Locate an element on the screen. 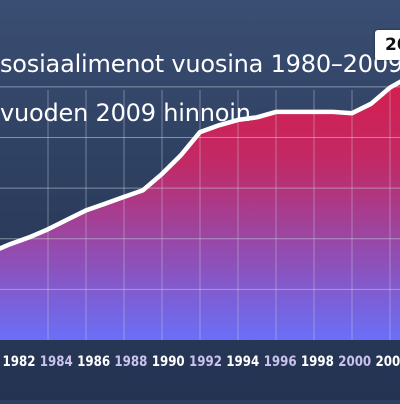  x-tick-label: 1988 is located at coordinates (130, 362).